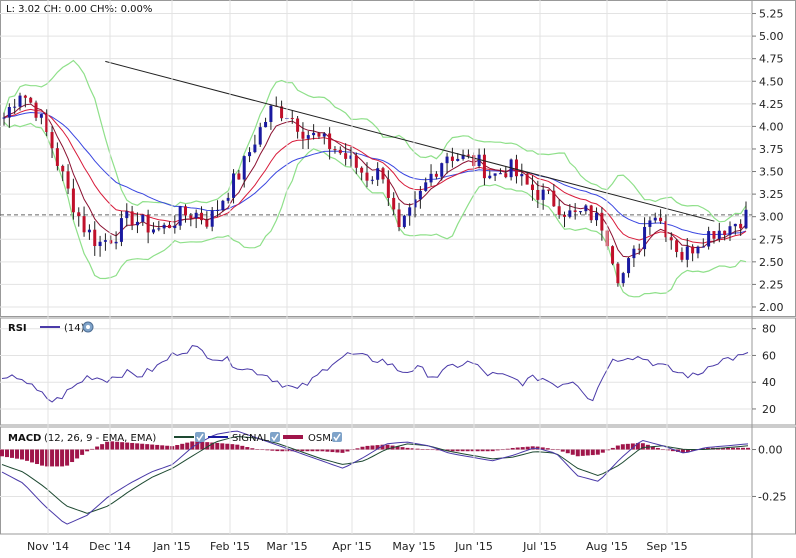 The image size is (796, 558). I want to click on x-tick-label: Jun '15, so click(473, 546).